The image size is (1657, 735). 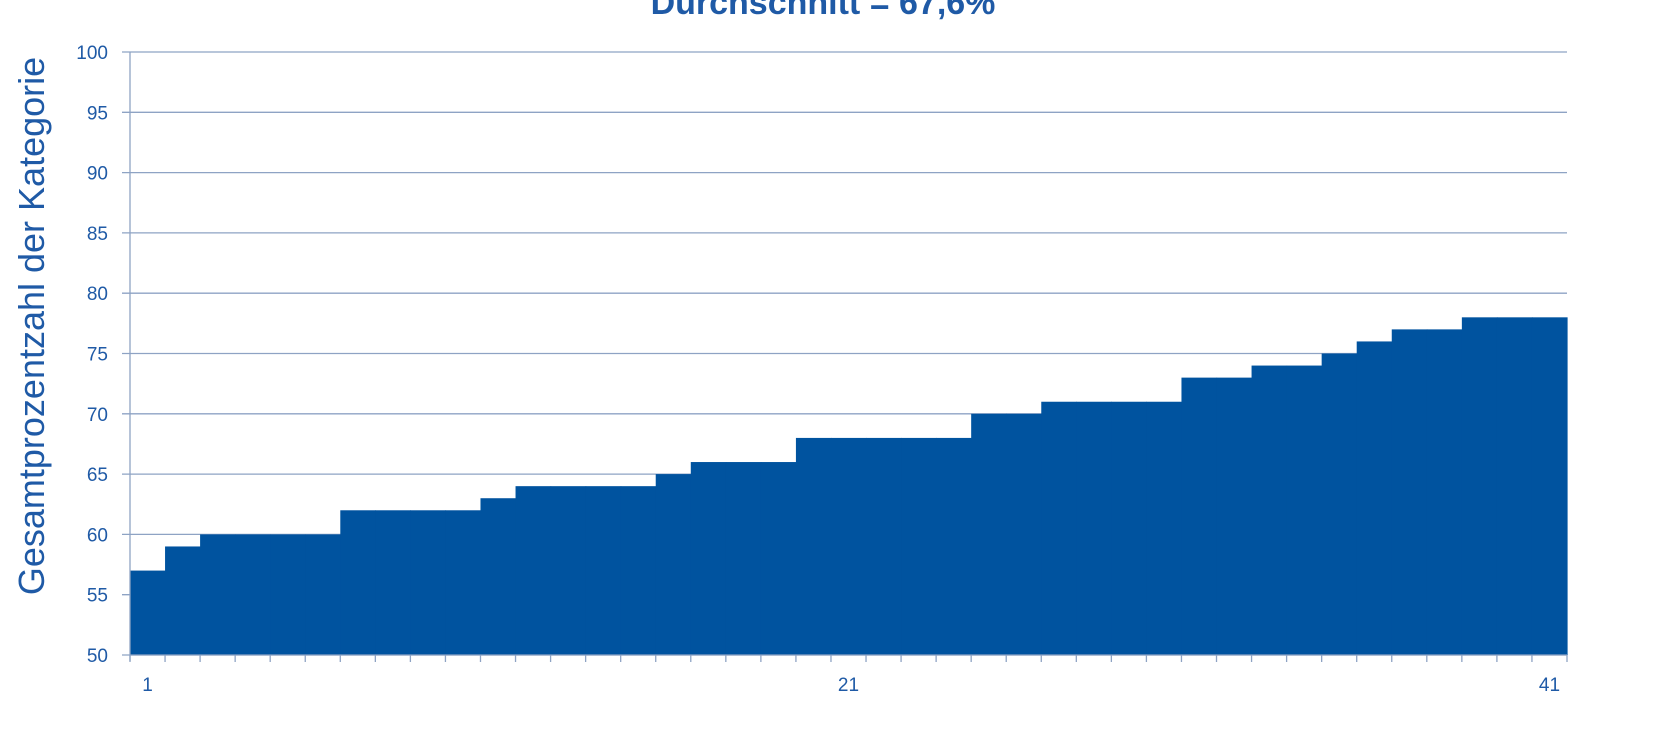 What do you see at coordinates (92, 53) in the screenshot?
I see `y-tick-label-100: 100` at bounding box center [92, 53].